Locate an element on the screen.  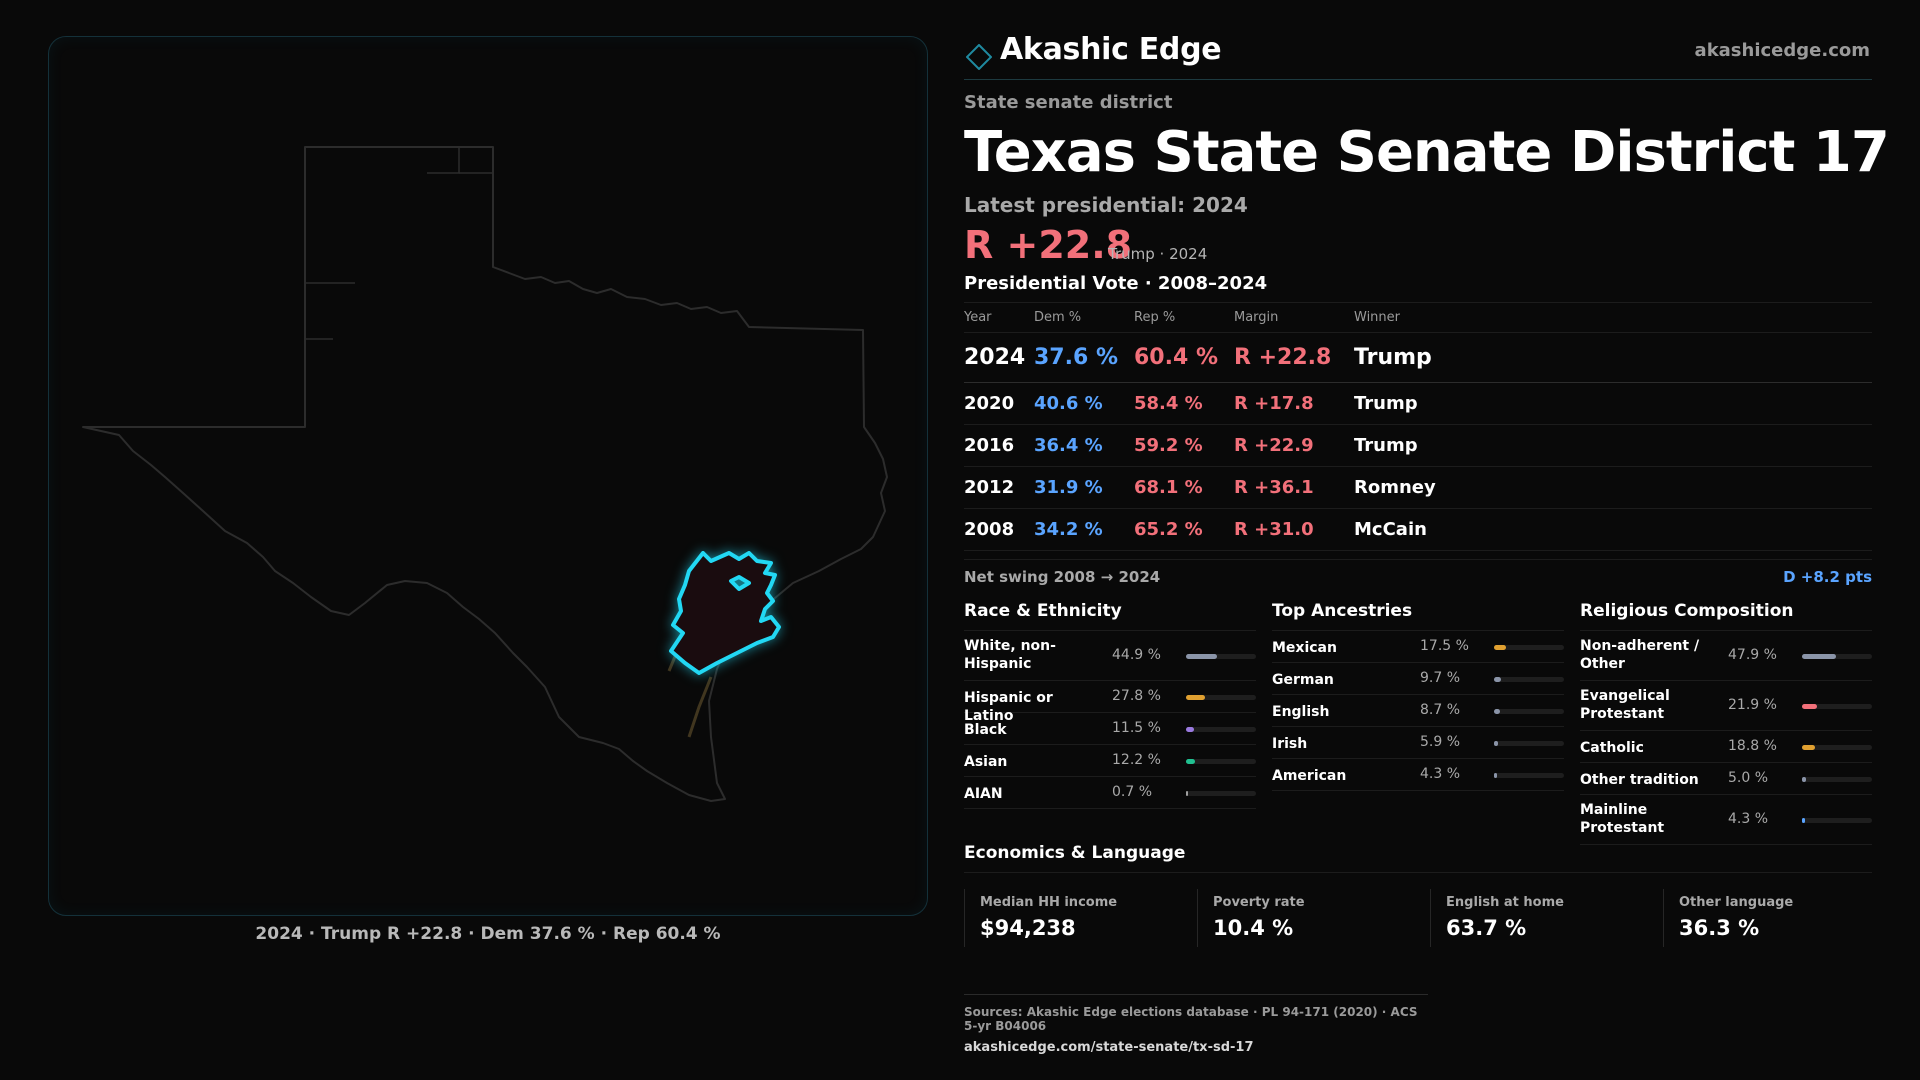
stat-value: 21.9 % is located at coordinates (1752, 705).